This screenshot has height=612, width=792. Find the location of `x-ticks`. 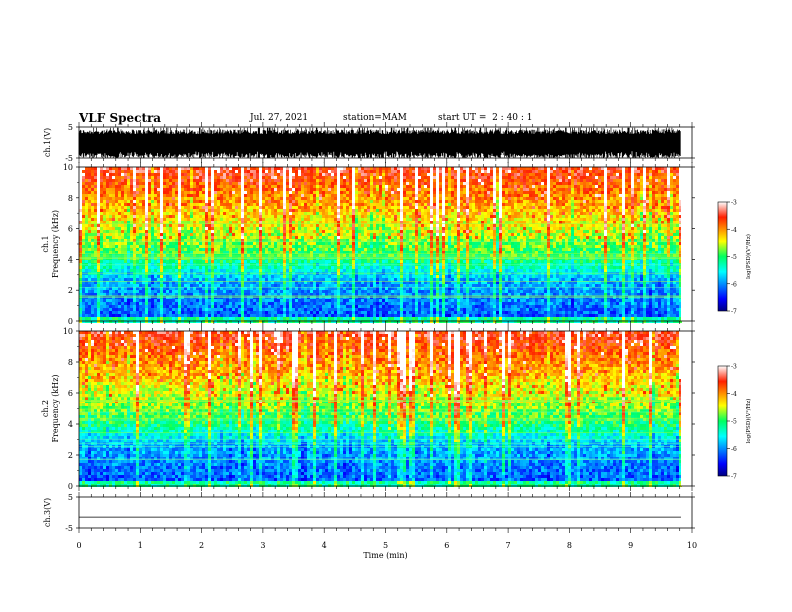

x-ticks is located at coordinates (385, 512).